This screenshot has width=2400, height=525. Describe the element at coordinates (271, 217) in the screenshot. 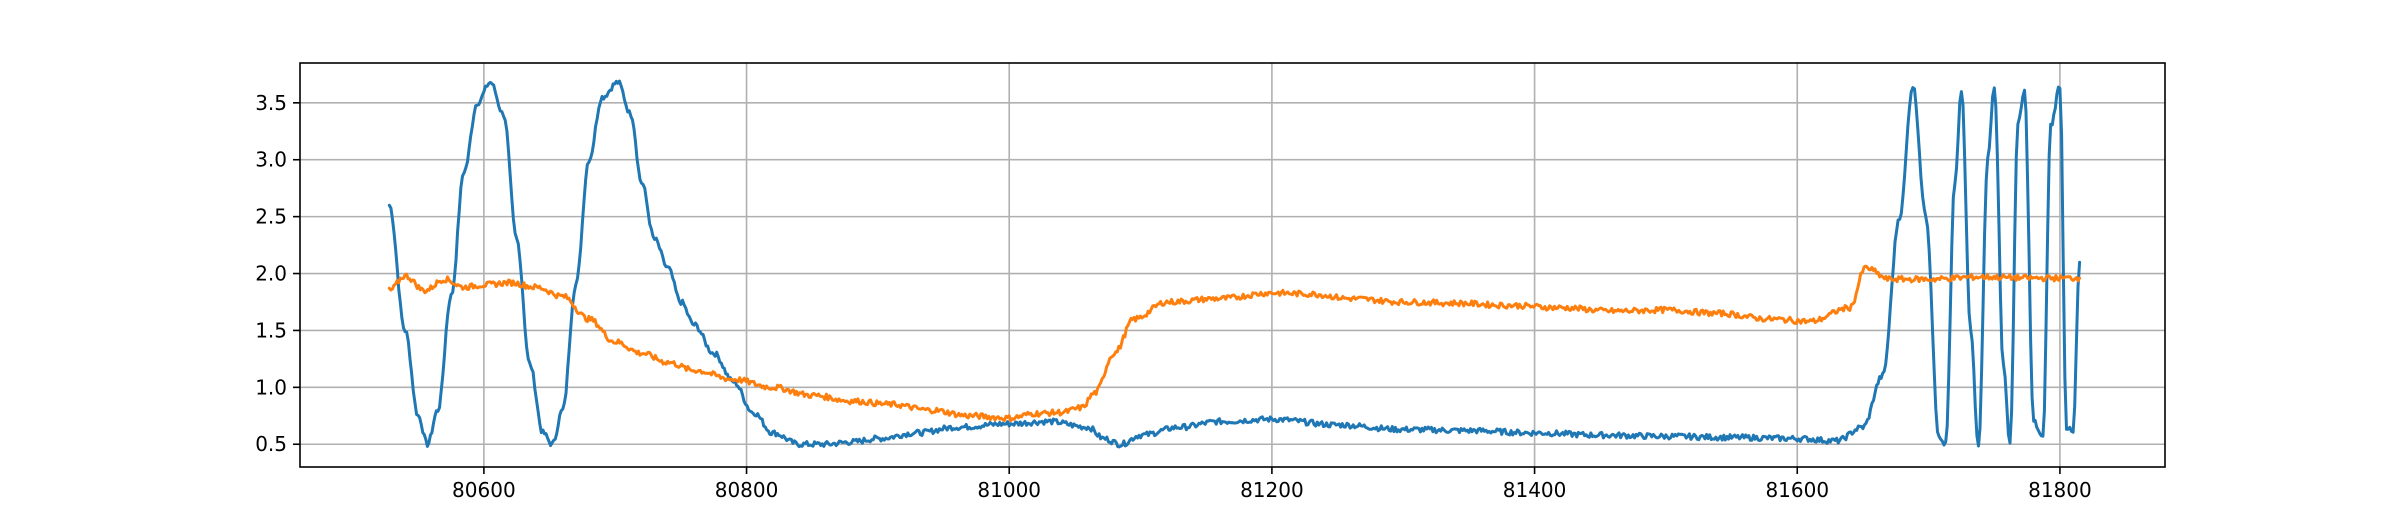

I see `y-tick-label: 2.5` at that location.